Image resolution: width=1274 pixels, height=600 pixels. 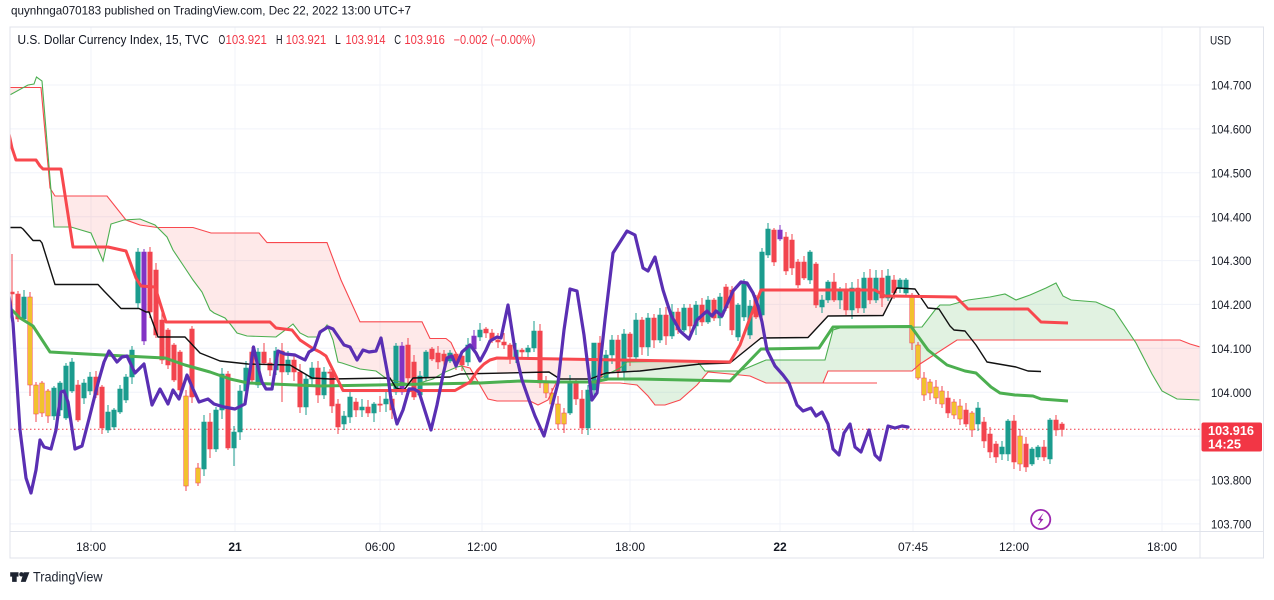 What do you see at coordinates (397, 40) in the screenshot?
I see `svg-text: C` at bounding box center [397, 40].